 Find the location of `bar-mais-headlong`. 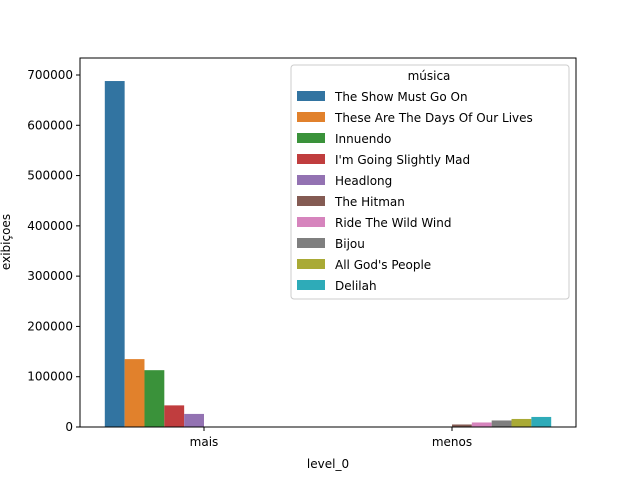

bar-mais-headlong is located at coordinates (194, 420).